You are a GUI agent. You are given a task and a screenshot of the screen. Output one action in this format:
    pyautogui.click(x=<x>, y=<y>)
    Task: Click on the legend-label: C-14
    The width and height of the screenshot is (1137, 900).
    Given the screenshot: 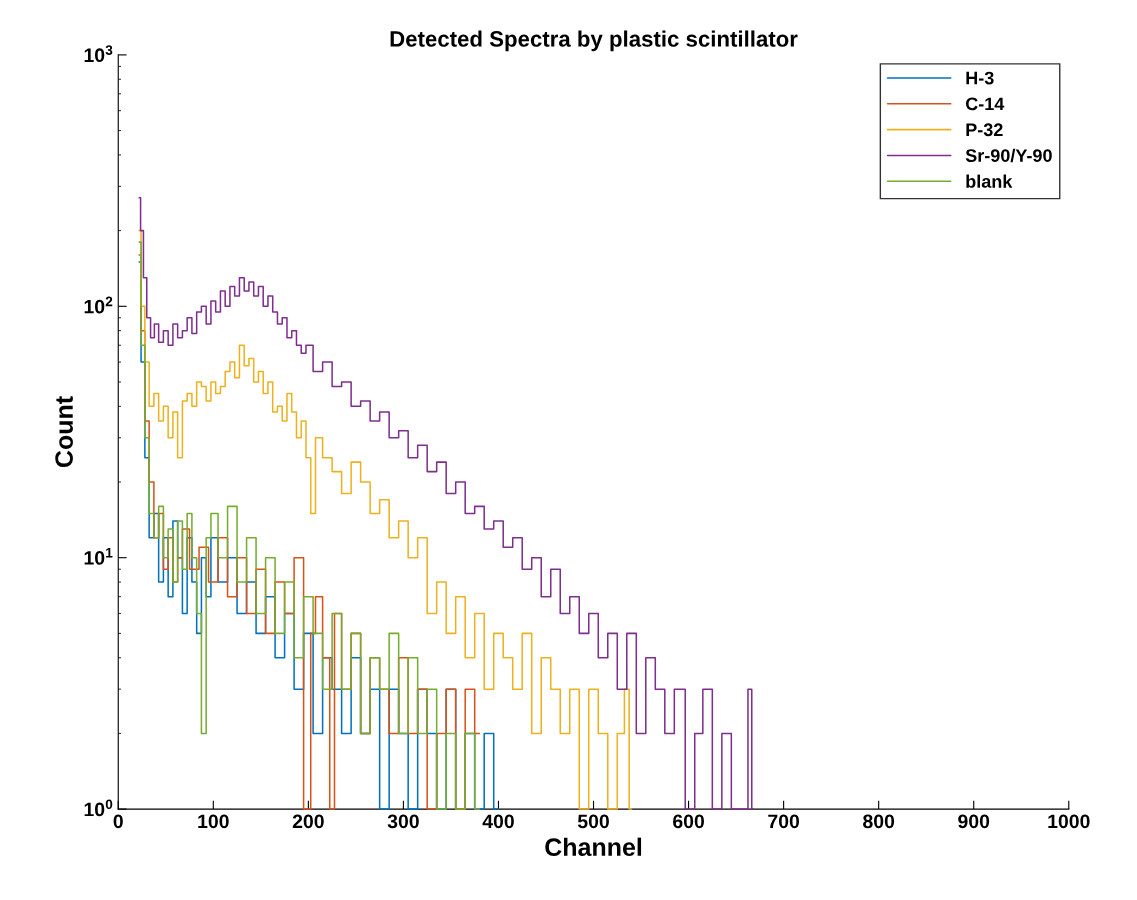 What is the action you would take?
    pyautogui.click(x=985, y=104)
    